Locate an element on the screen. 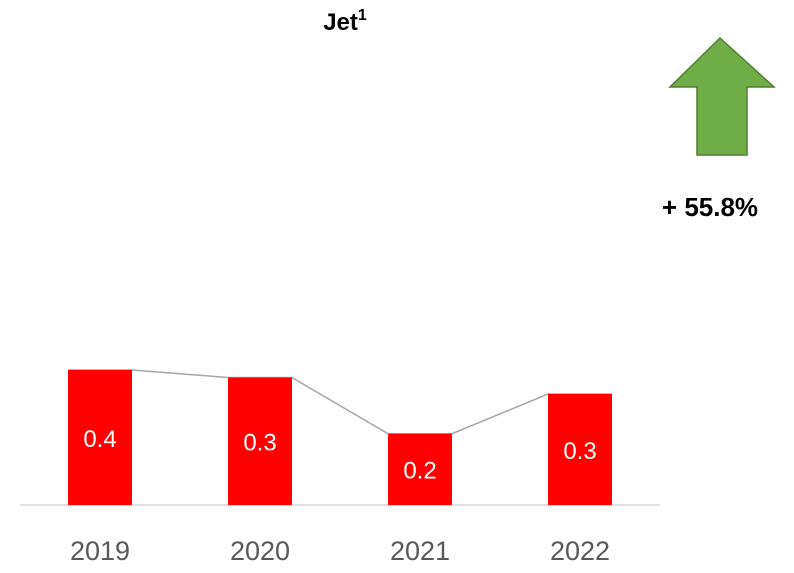 The image size is (794, 573). data-label: 0.2 is located at coordinates (419, 471).